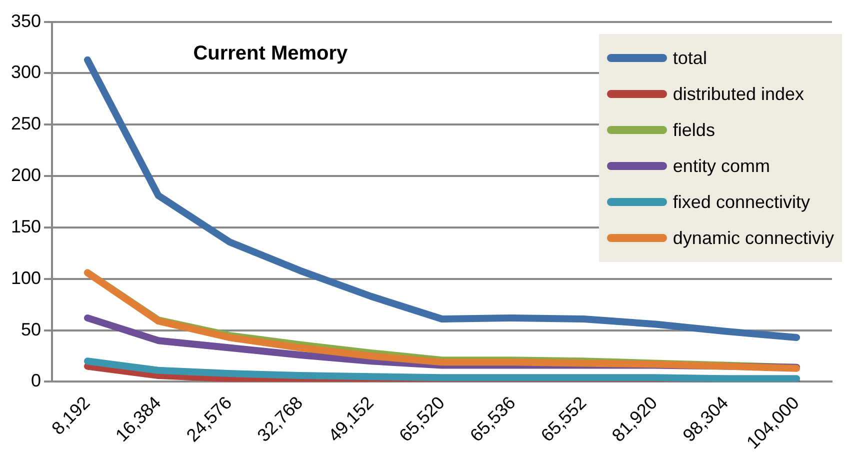 This screenshot has width=860, height=465. I want to click on legend-label: fields, so click(693, 130).